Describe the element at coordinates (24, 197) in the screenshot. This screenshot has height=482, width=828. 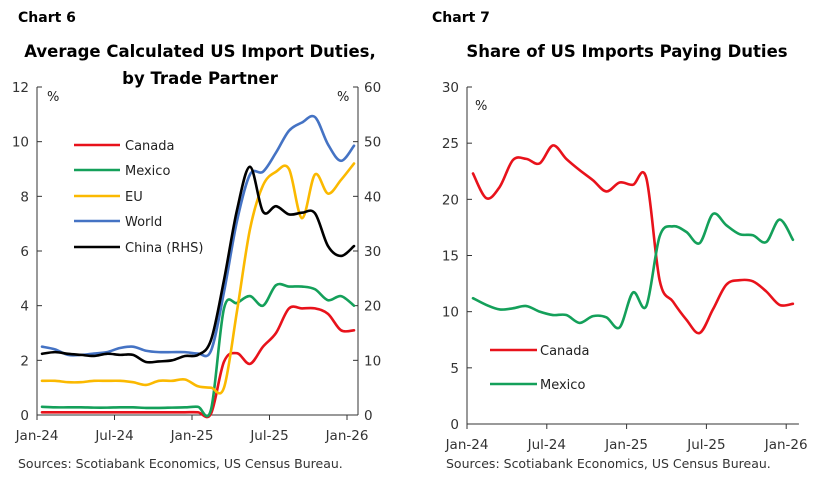
I see `y-tick-label: 8` at that location.